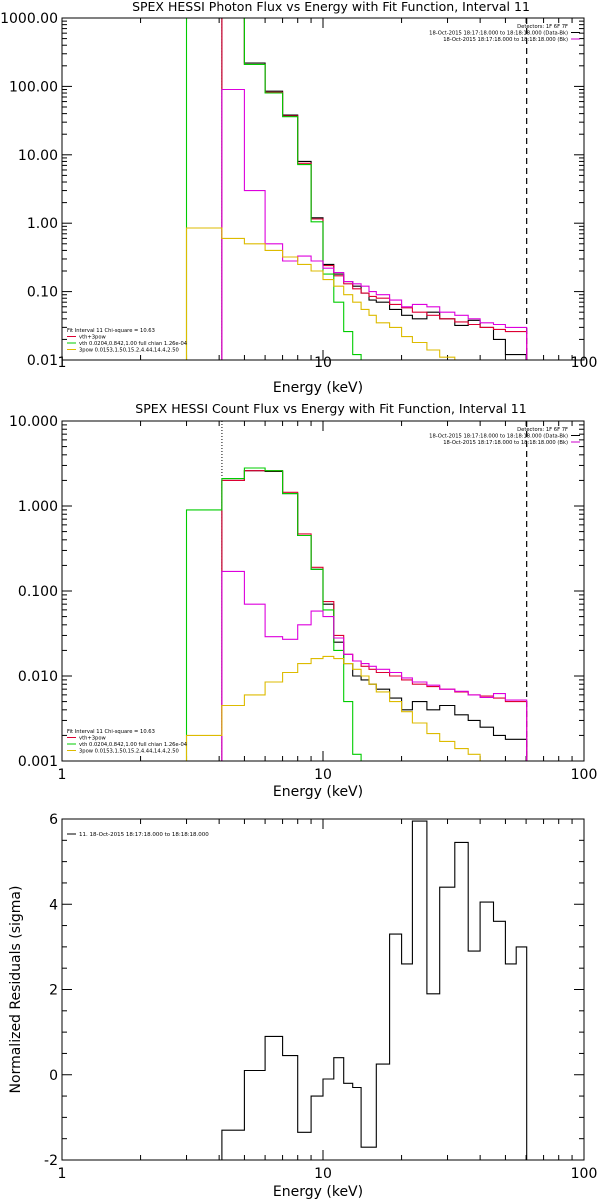  What do you see at coordinates (33, 87) in the screenshot?
I see `y-tick-label: 100.00` at bounding box center [33, 87].